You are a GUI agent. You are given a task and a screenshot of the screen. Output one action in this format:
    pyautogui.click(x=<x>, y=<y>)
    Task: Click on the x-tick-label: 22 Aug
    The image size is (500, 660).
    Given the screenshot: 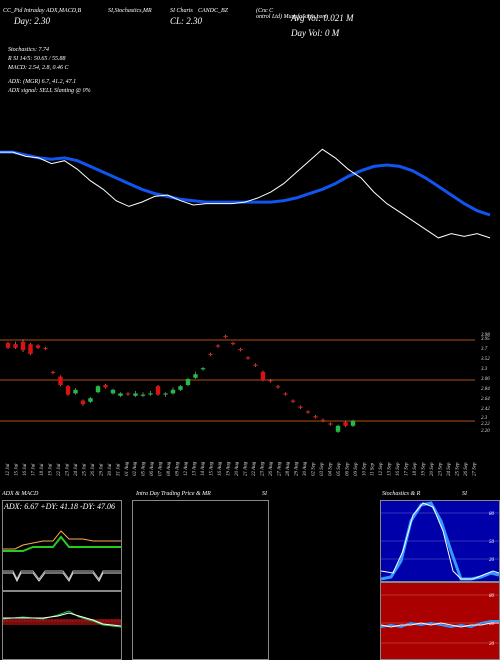 What is the action you would take?
    pyautogui.click(x=254, y=468)
    